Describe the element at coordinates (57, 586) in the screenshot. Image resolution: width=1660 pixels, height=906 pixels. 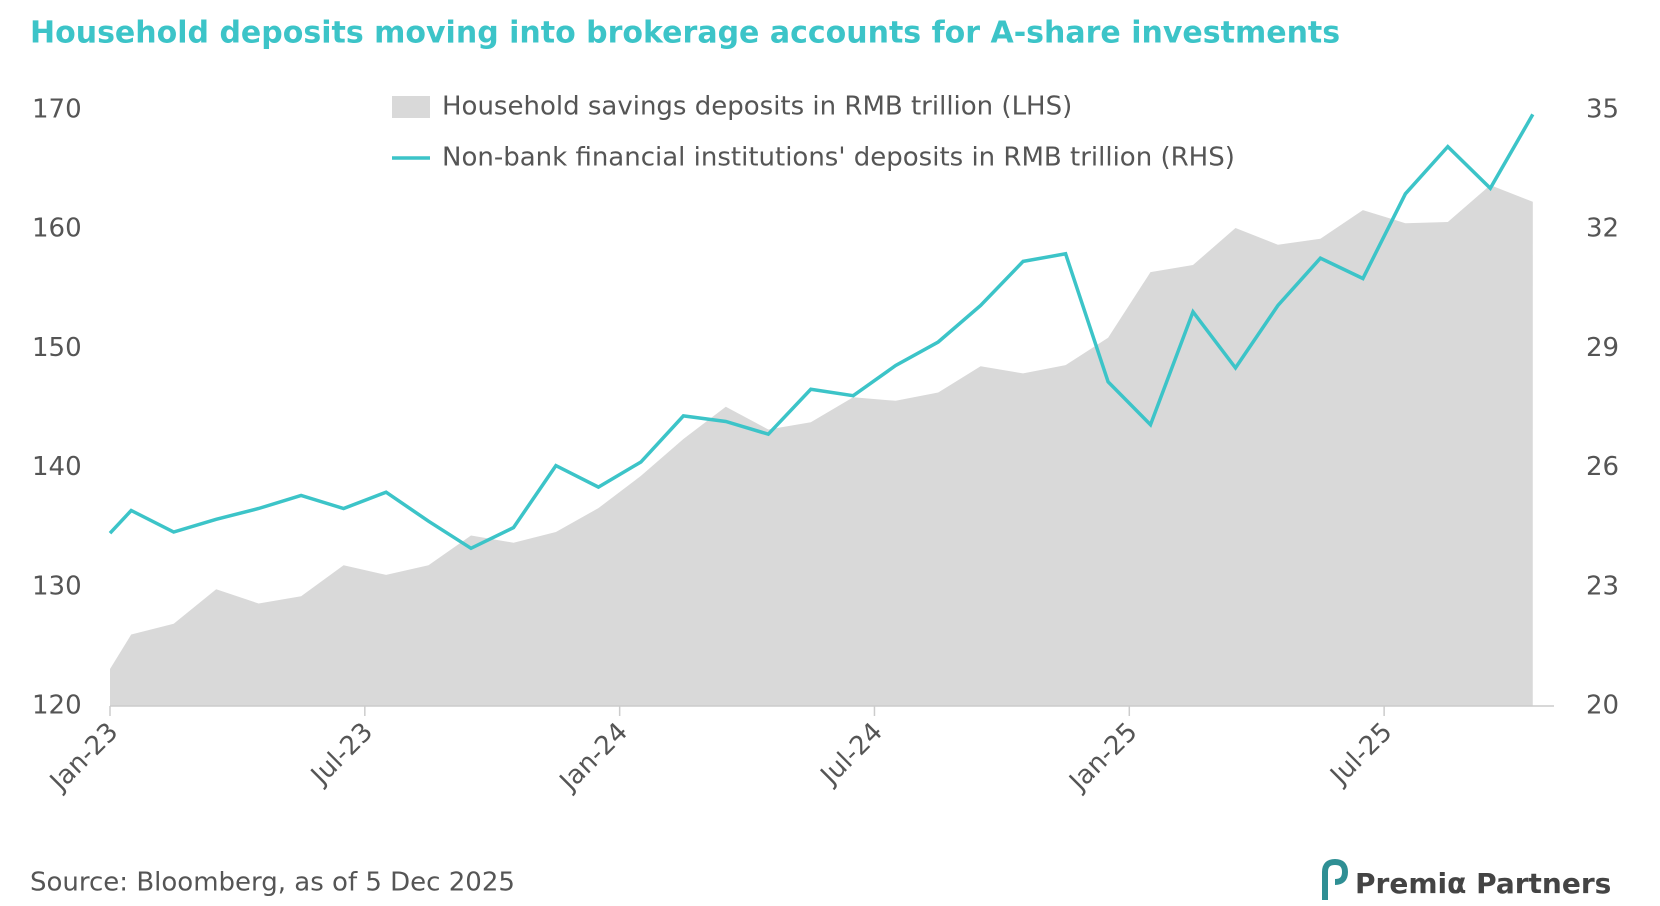
I see `y-tick-label: 130` at that location.